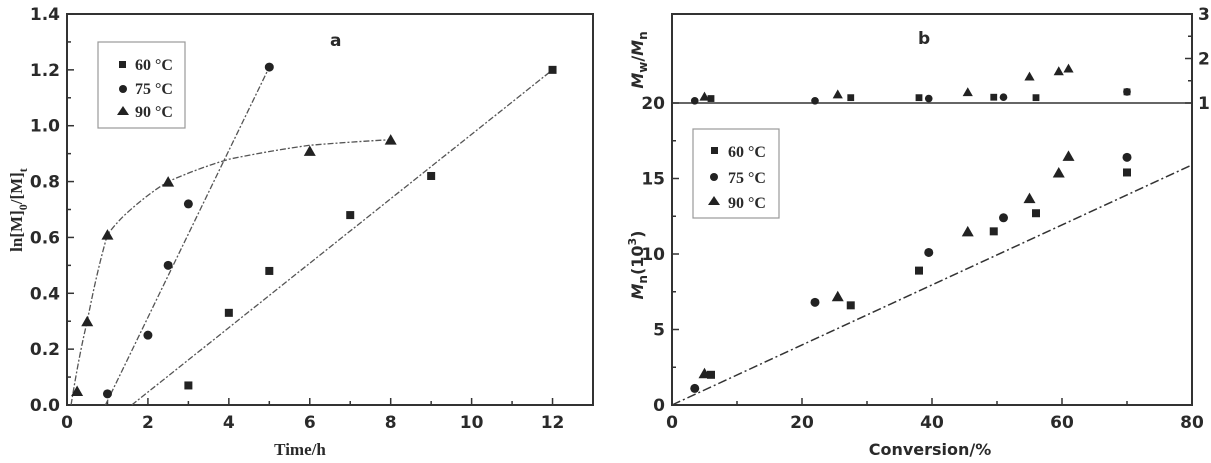 This screenshot has width=1211, height=463. I want to click on x-tick-label: 40, so click(932, 423).